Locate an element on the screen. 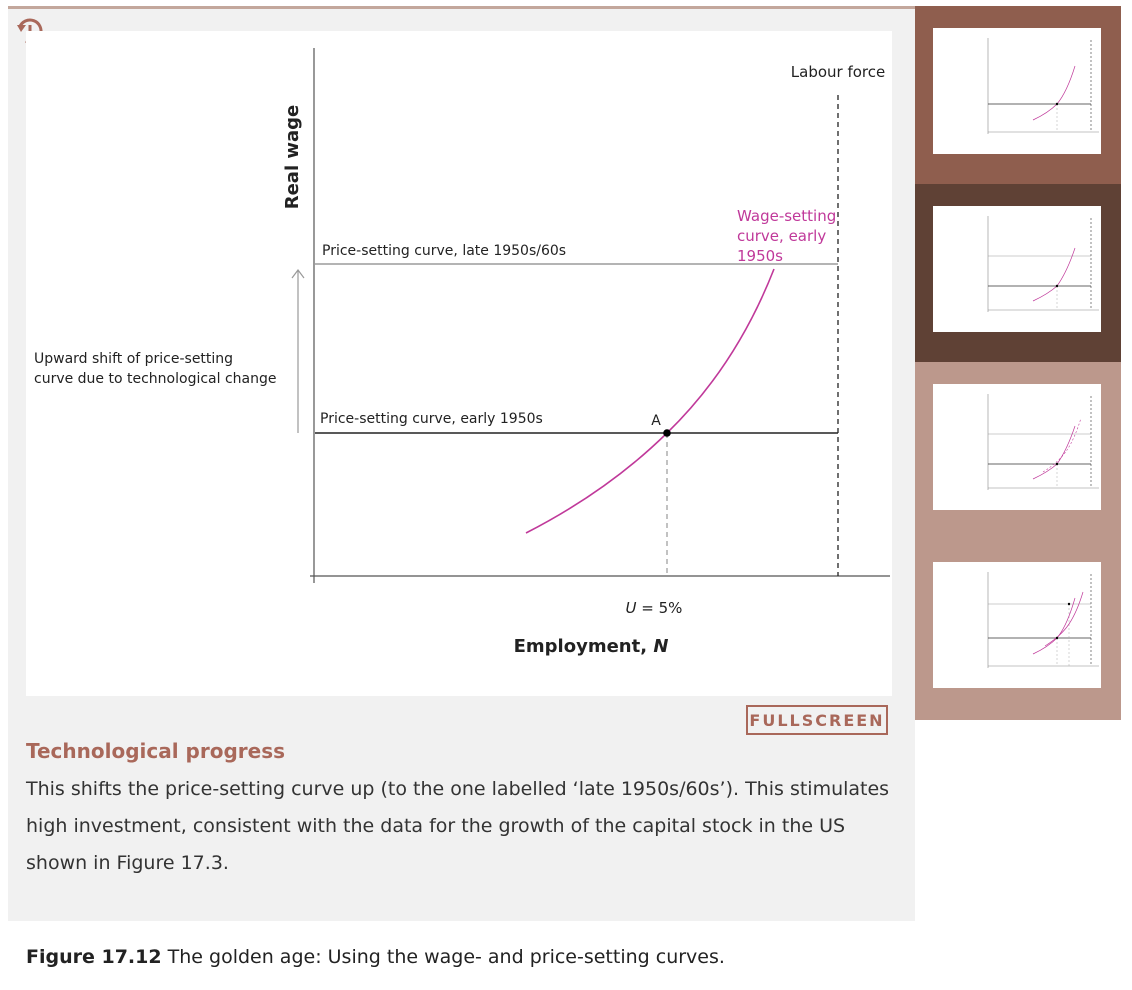 The height and width of the screenshot is (990, 1132). price-setting-late-label: Price-setting curve, late 1950s/60s is located at coordinates (444, 251).